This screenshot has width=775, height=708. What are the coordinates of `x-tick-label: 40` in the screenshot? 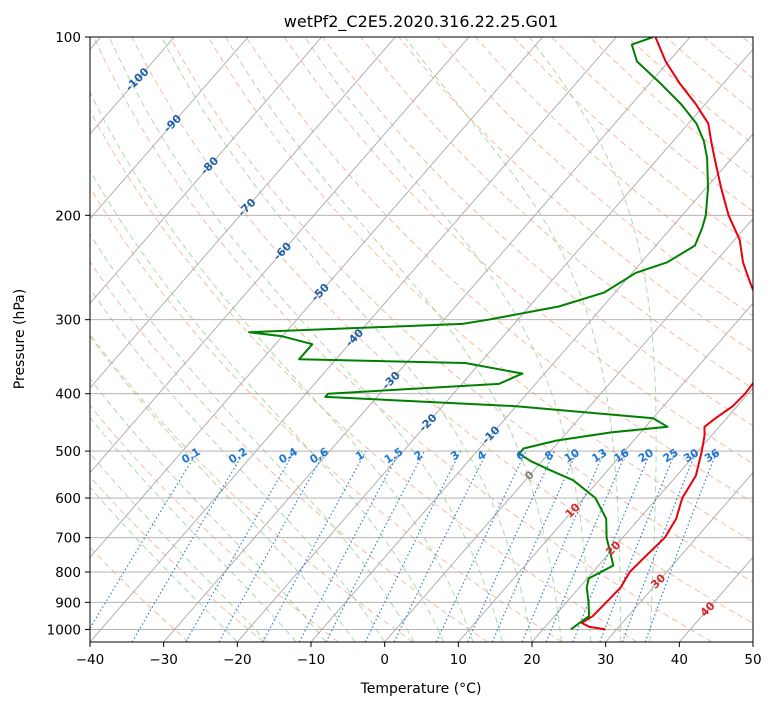 It's located at (679, 660).